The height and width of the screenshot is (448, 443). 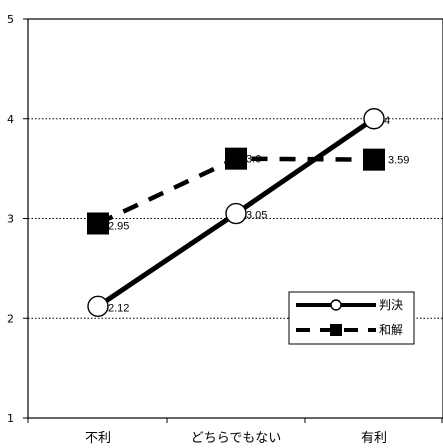 I want to click on data-label: 4, so click(x=387, y=121).